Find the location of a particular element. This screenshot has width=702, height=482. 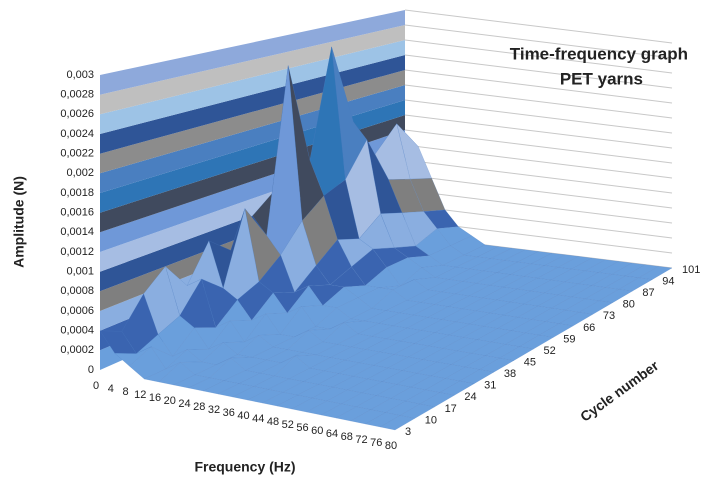

x-tick-label: 40 is located at coordinates (243, 416).